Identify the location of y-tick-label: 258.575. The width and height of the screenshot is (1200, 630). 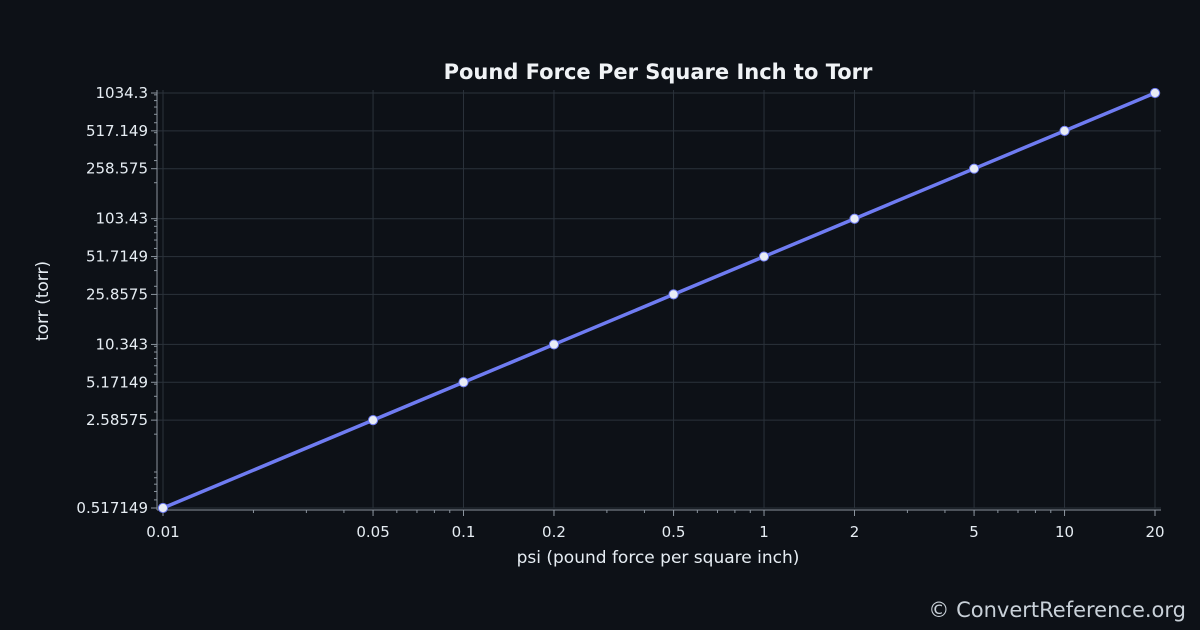
(117, 169).